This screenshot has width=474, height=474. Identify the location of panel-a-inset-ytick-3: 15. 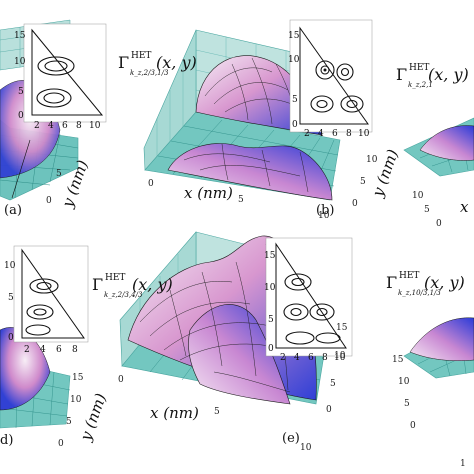
(20, 36).